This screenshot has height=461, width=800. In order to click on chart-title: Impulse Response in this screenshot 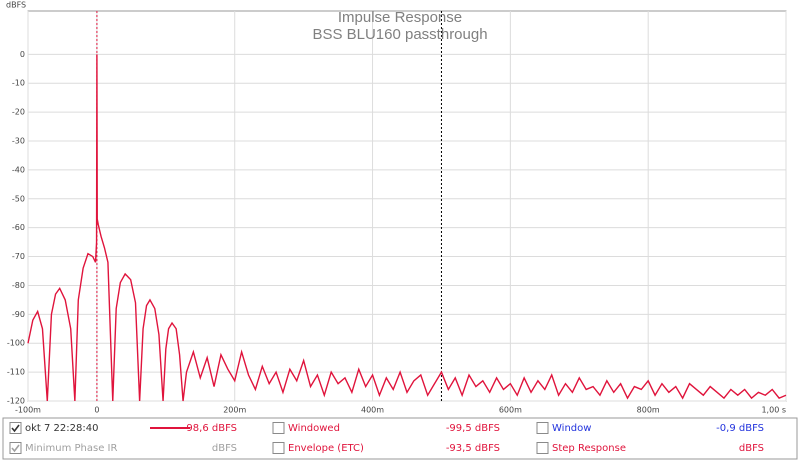, I will do `click(400, 17)`.